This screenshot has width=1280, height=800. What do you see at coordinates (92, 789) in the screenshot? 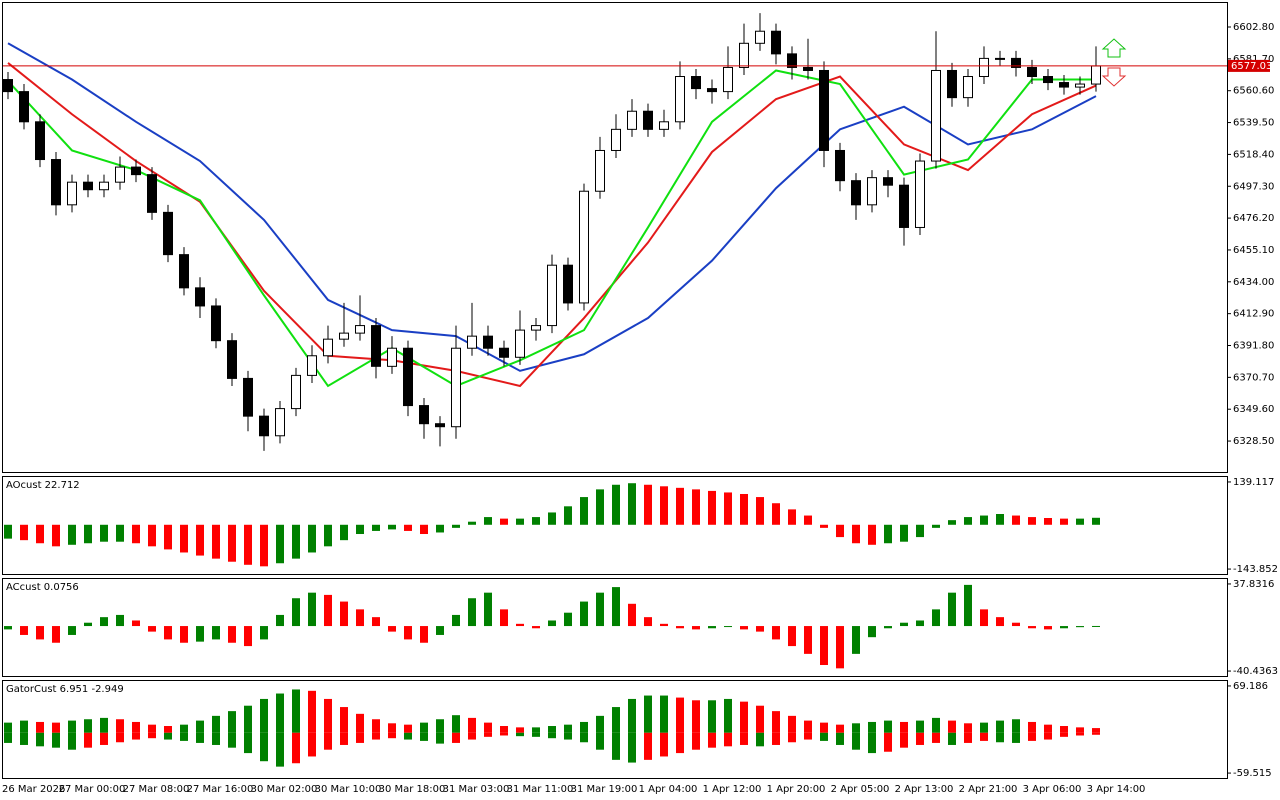
I see `x-tick-label: 27 Mar 00:00` at bounding box center [92, 789].